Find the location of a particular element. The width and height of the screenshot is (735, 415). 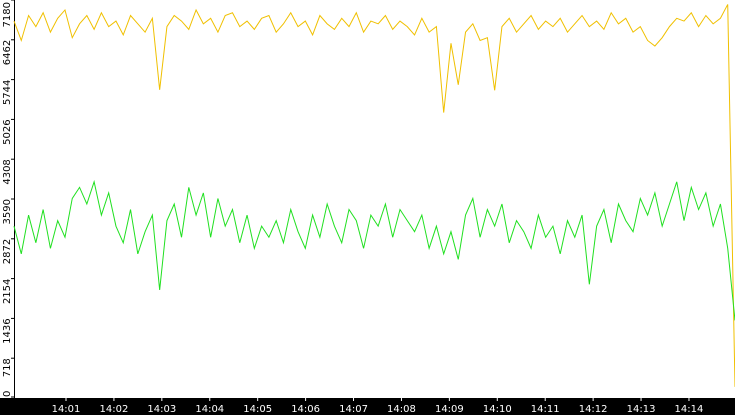

x-tick-label: 14:05 is located at coordinates (257, 409).